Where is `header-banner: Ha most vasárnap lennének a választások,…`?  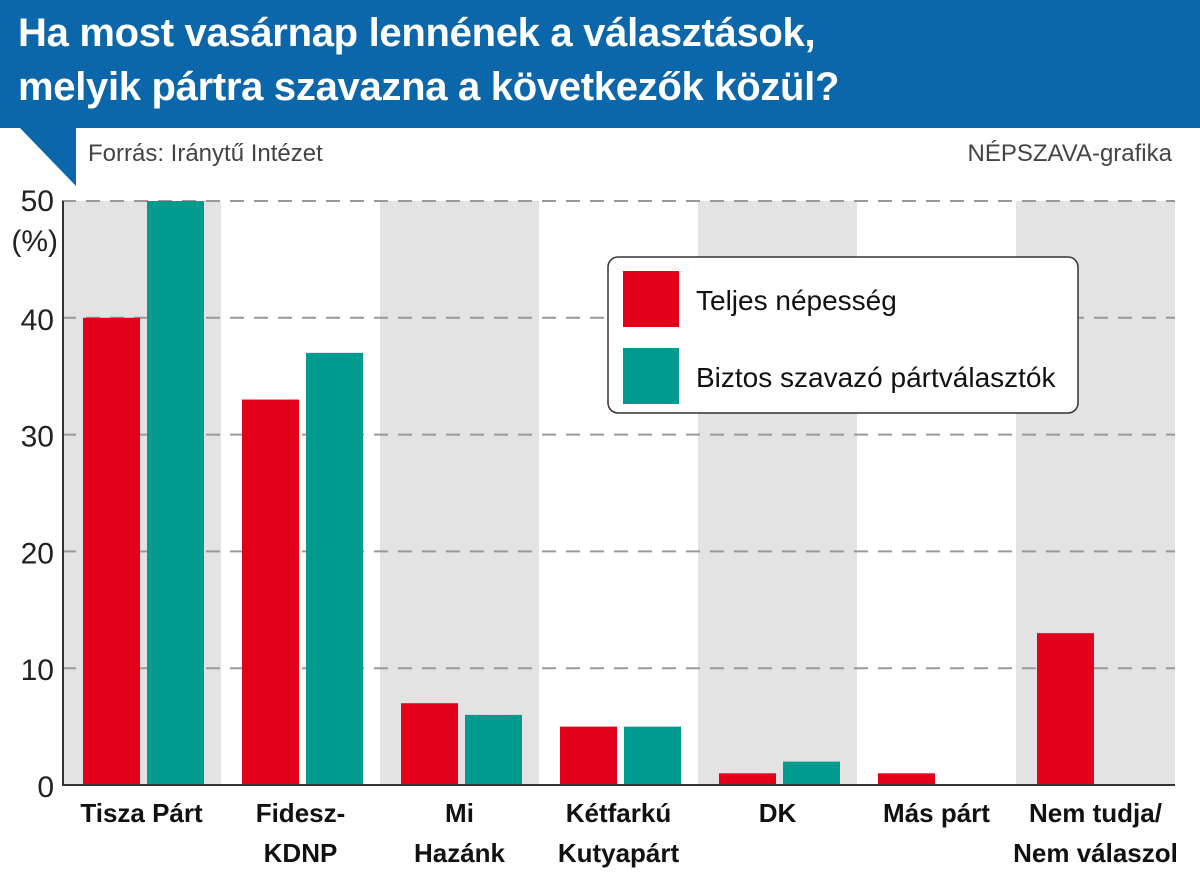 header-banner: Ha most vasárnap lennének a választások,… is located at coordinates (600, 64).